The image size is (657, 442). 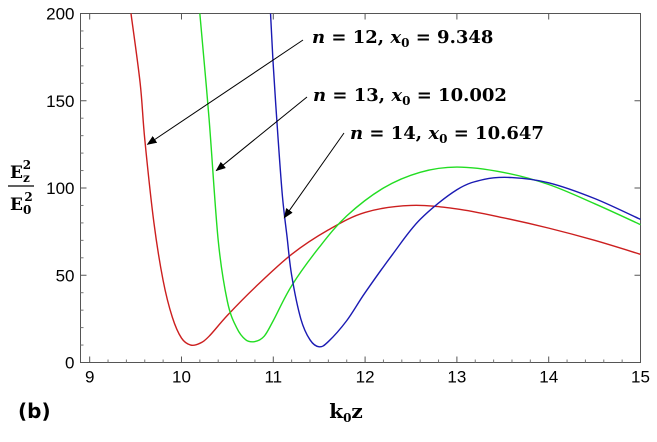 I want to click on x-tick-label: 15, so click(x=640, y=377).